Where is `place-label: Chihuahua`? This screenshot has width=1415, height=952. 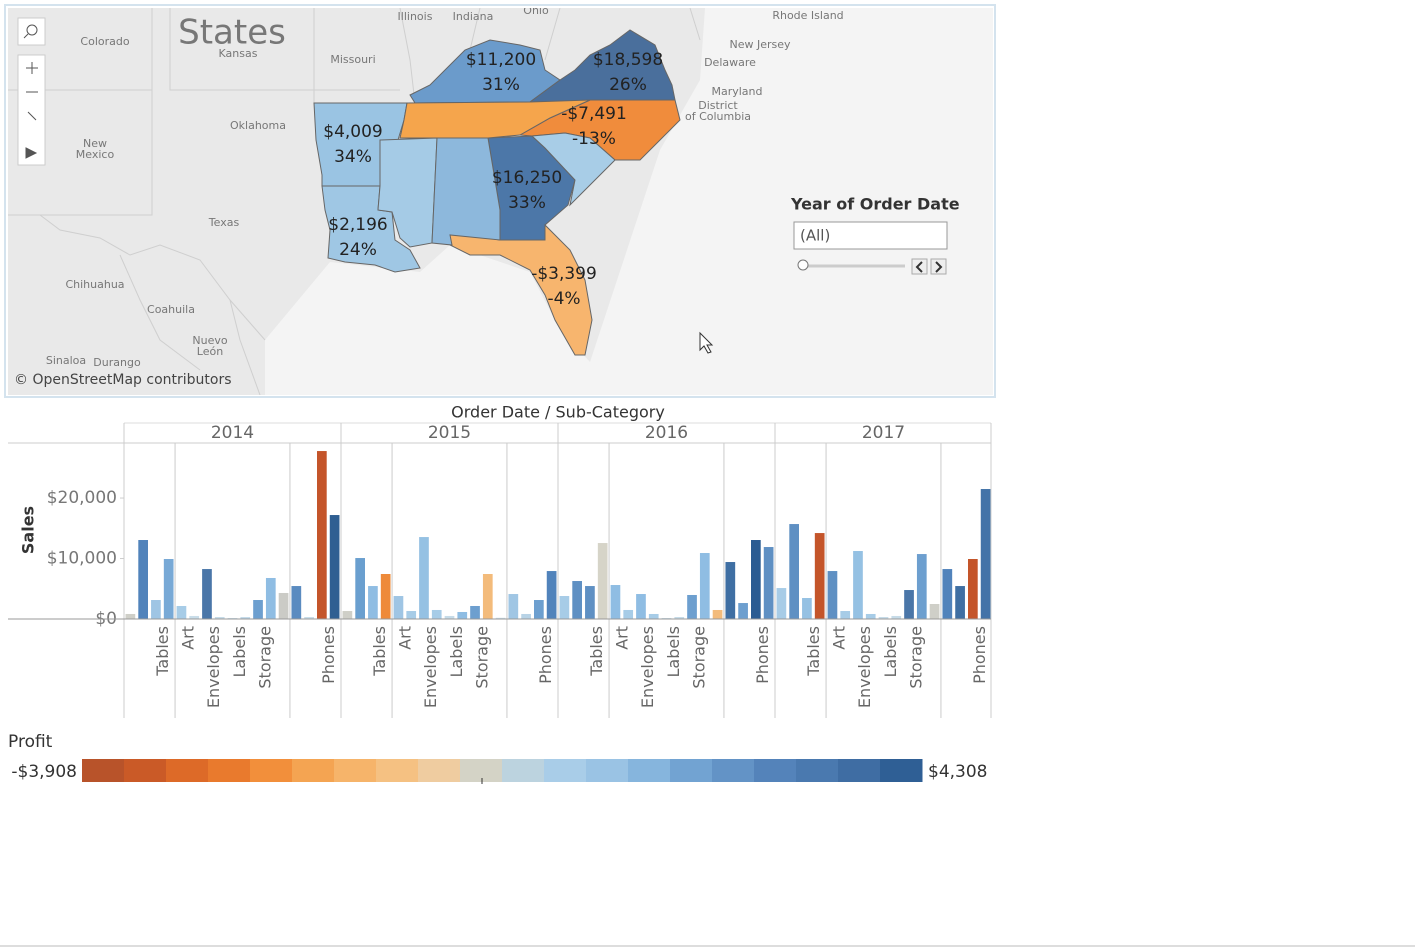 place-label: Chihuahua is located at coordinates (94, 284).